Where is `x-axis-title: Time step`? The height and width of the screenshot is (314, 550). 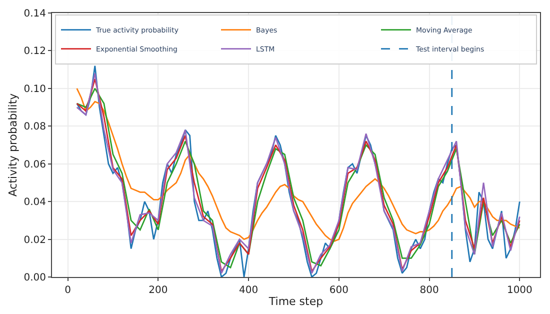 x-axis-title: Time step is located at coordinates (296, 301).